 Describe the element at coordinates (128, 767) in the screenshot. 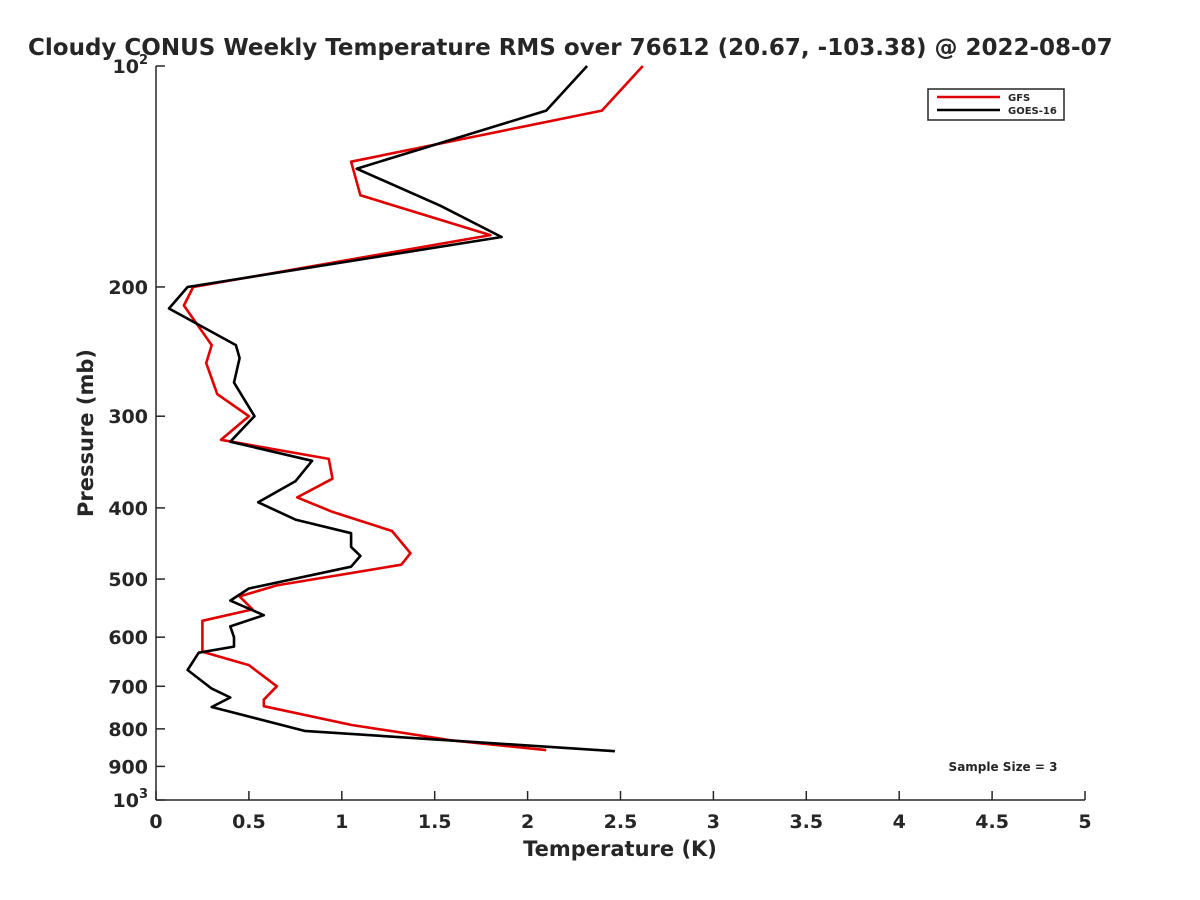

I see `y-tick-label: 900` at that location.